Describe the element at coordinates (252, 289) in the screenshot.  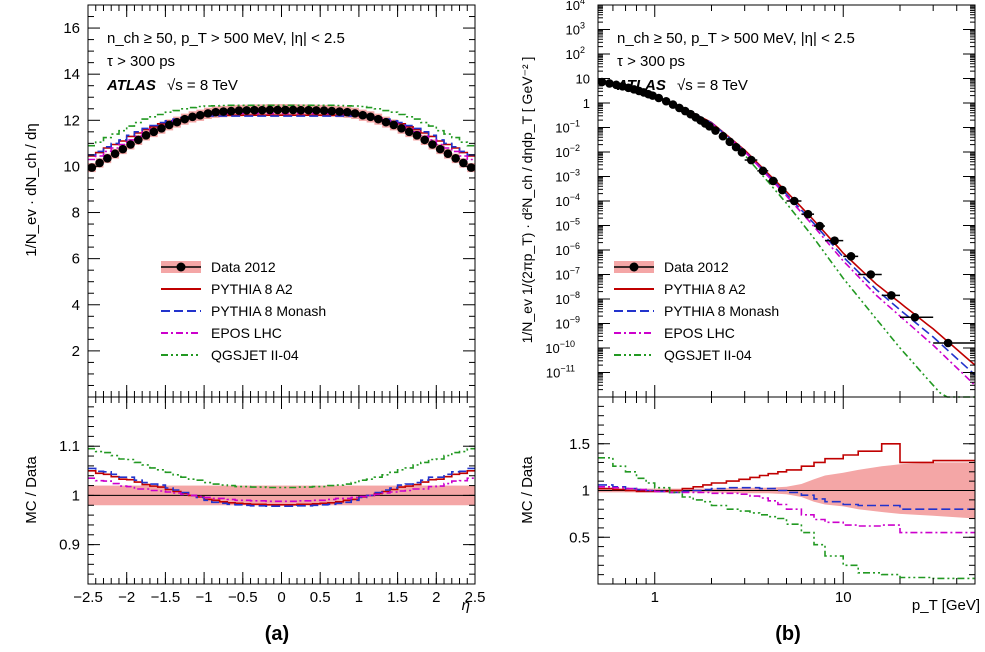
I see `legend-label-pythia-a2: PYTHIA 8 A2` at that location.